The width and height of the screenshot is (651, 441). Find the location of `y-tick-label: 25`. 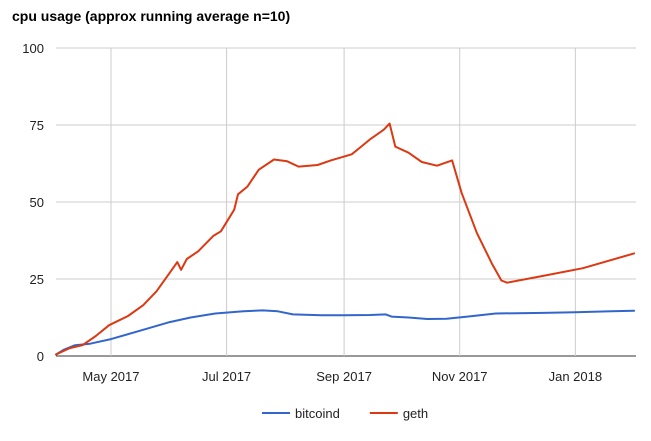

y-tick-label: 25 is located at coordinates (37, 279).